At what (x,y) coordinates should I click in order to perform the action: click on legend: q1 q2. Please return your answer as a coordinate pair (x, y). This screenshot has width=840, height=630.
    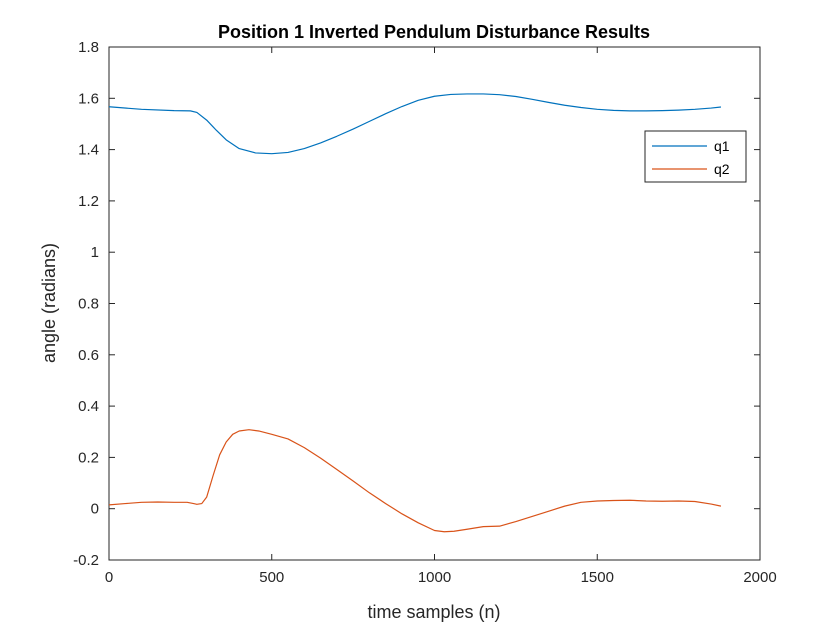
    Looking at the image, I should click on (695, 156).